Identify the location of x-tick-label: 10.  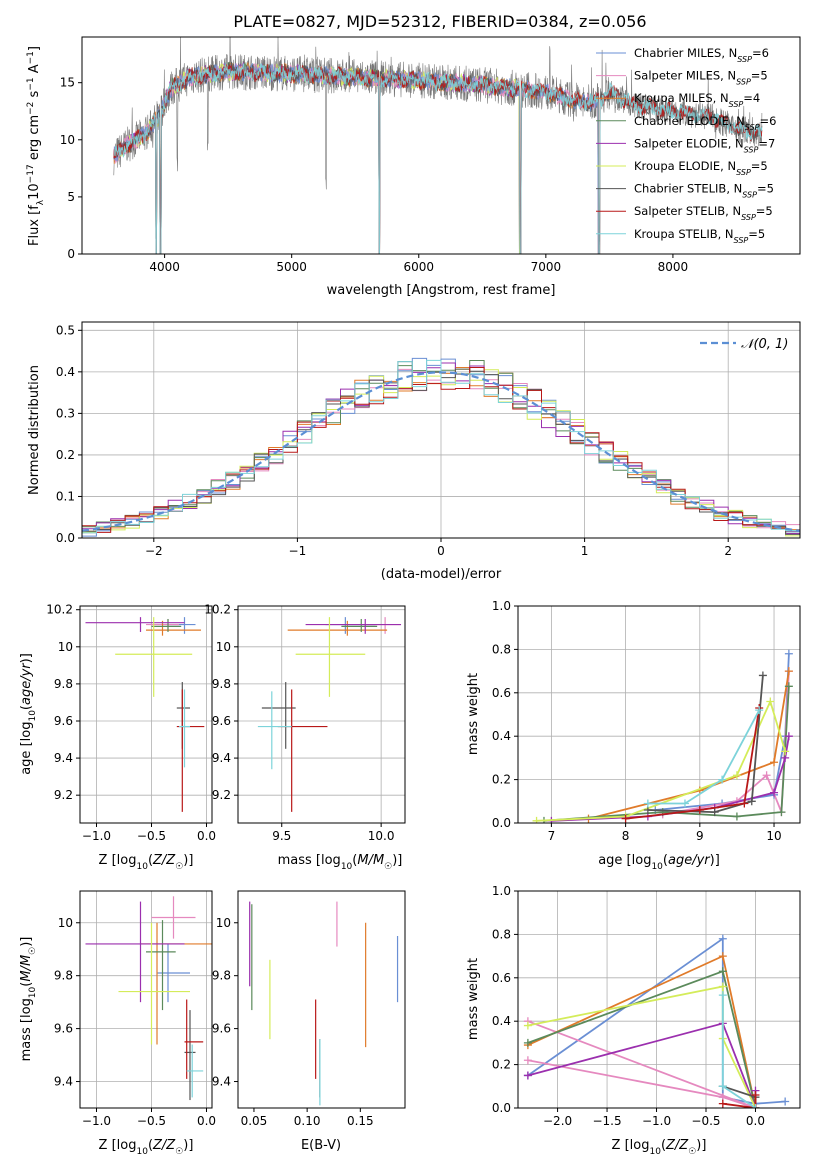
(773, 836).